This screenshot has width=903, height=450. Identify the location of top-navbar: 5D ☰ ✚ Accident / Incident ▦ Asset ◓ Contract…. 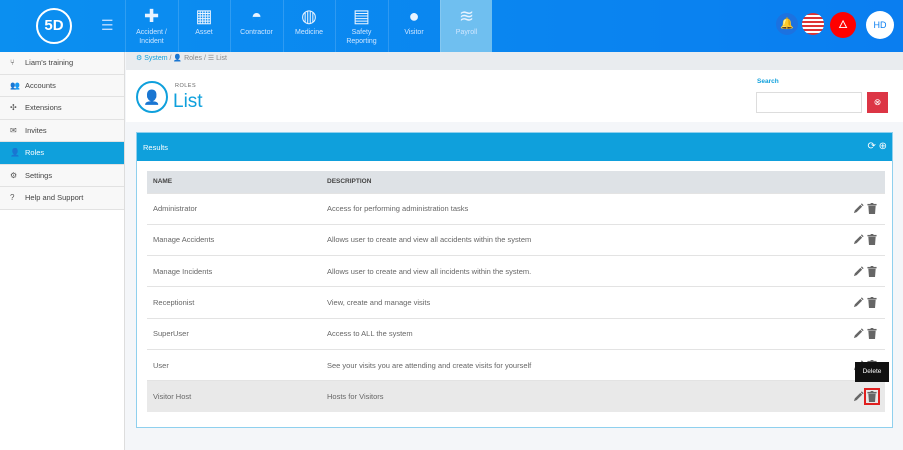
(451, 26).